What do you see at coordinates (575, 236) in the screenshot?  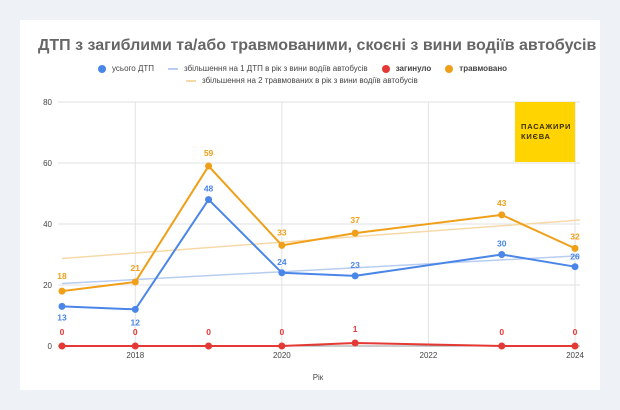 I see `data-label: 32` at bounding box center [575, 236].